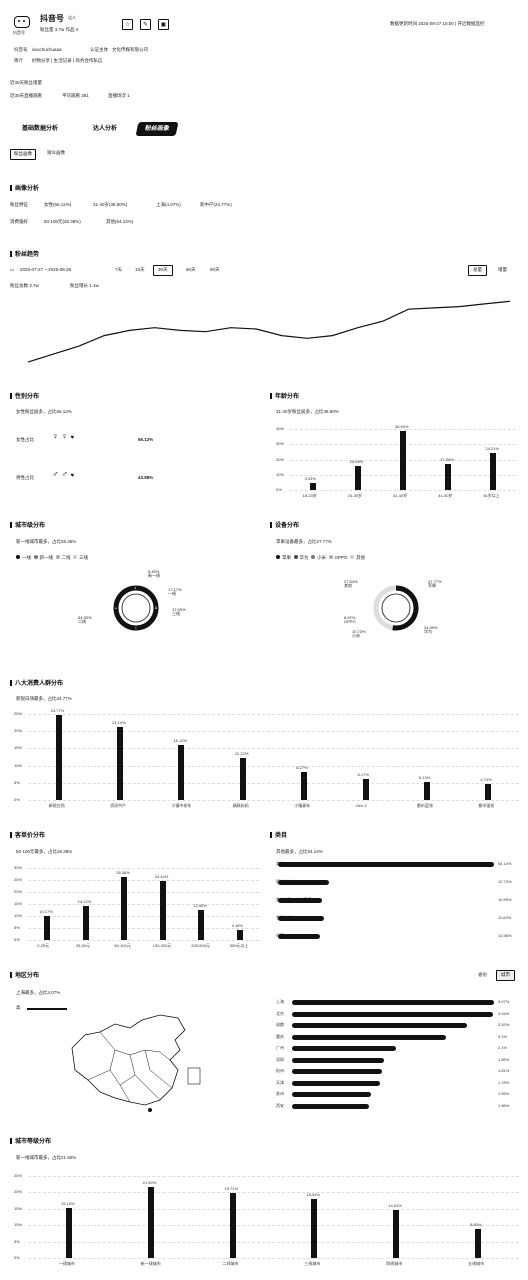 This screenshot has height=1280, width=528. Describe the element at coordinates (504, 1024) in the screenshot. I see `bar-value-label: 3.52%` at that location.